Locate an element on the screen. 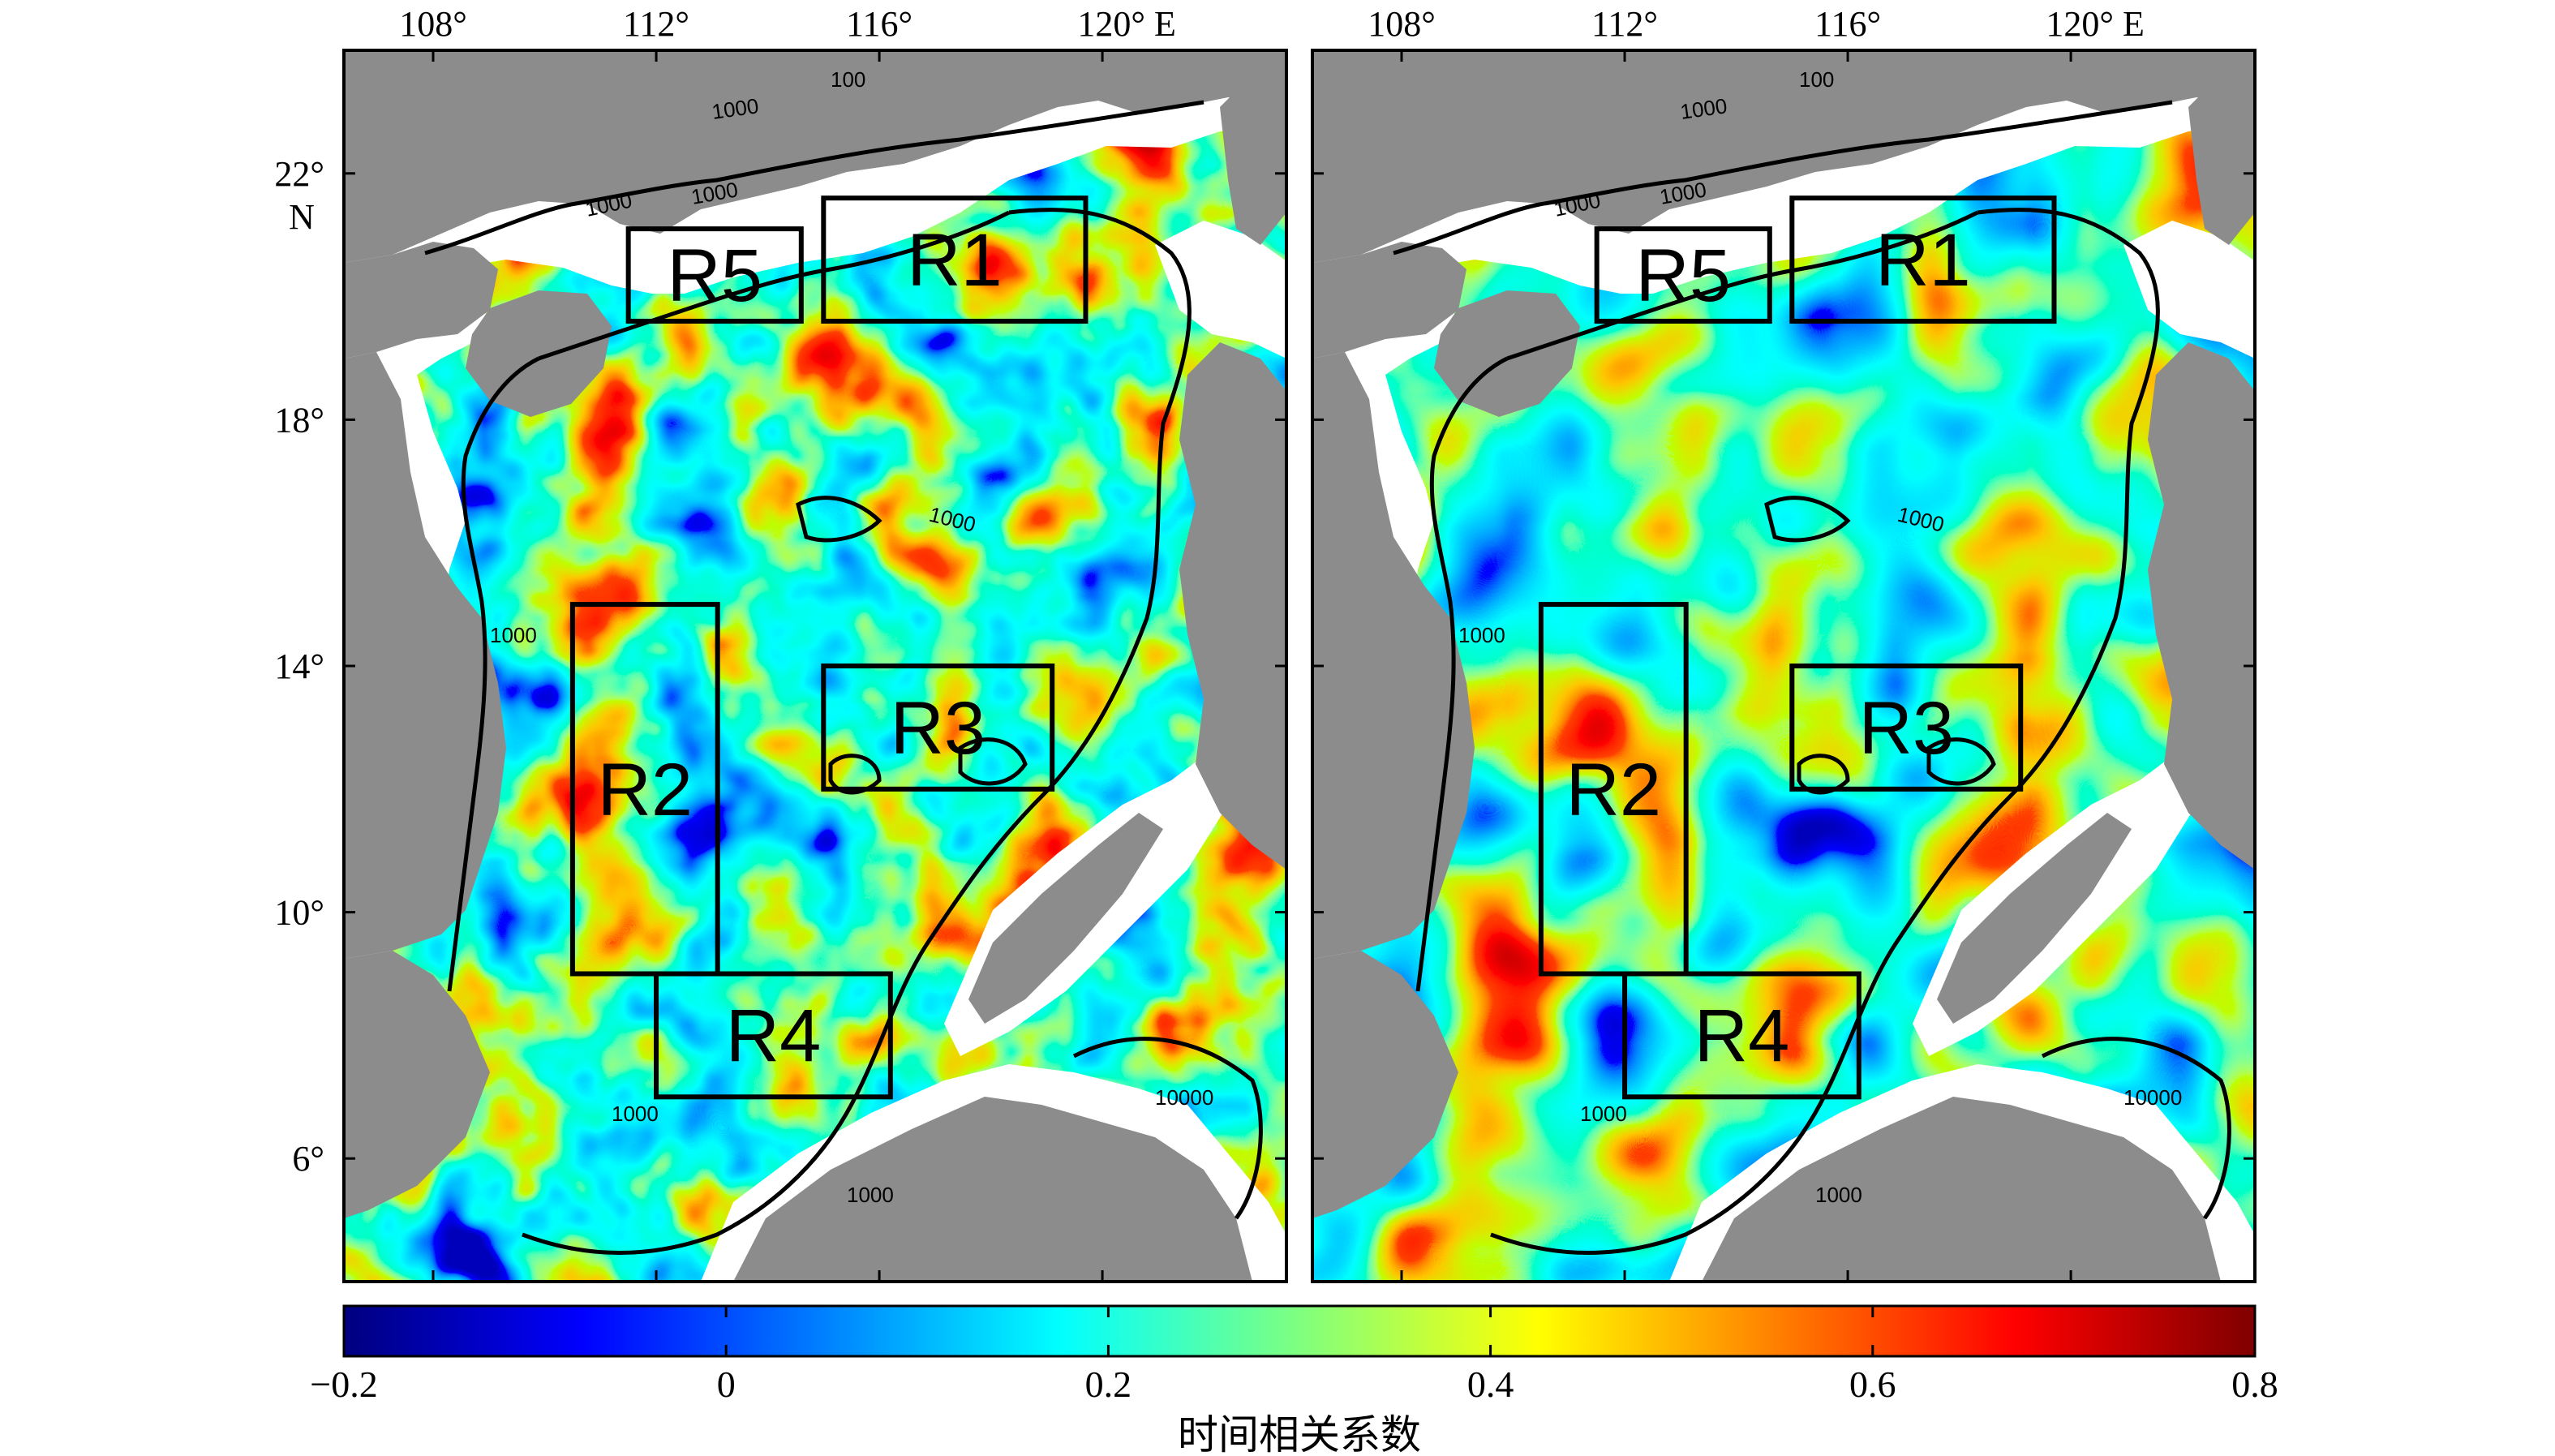  latitude-tick-label: 18° is located at coordinates (299, 420).